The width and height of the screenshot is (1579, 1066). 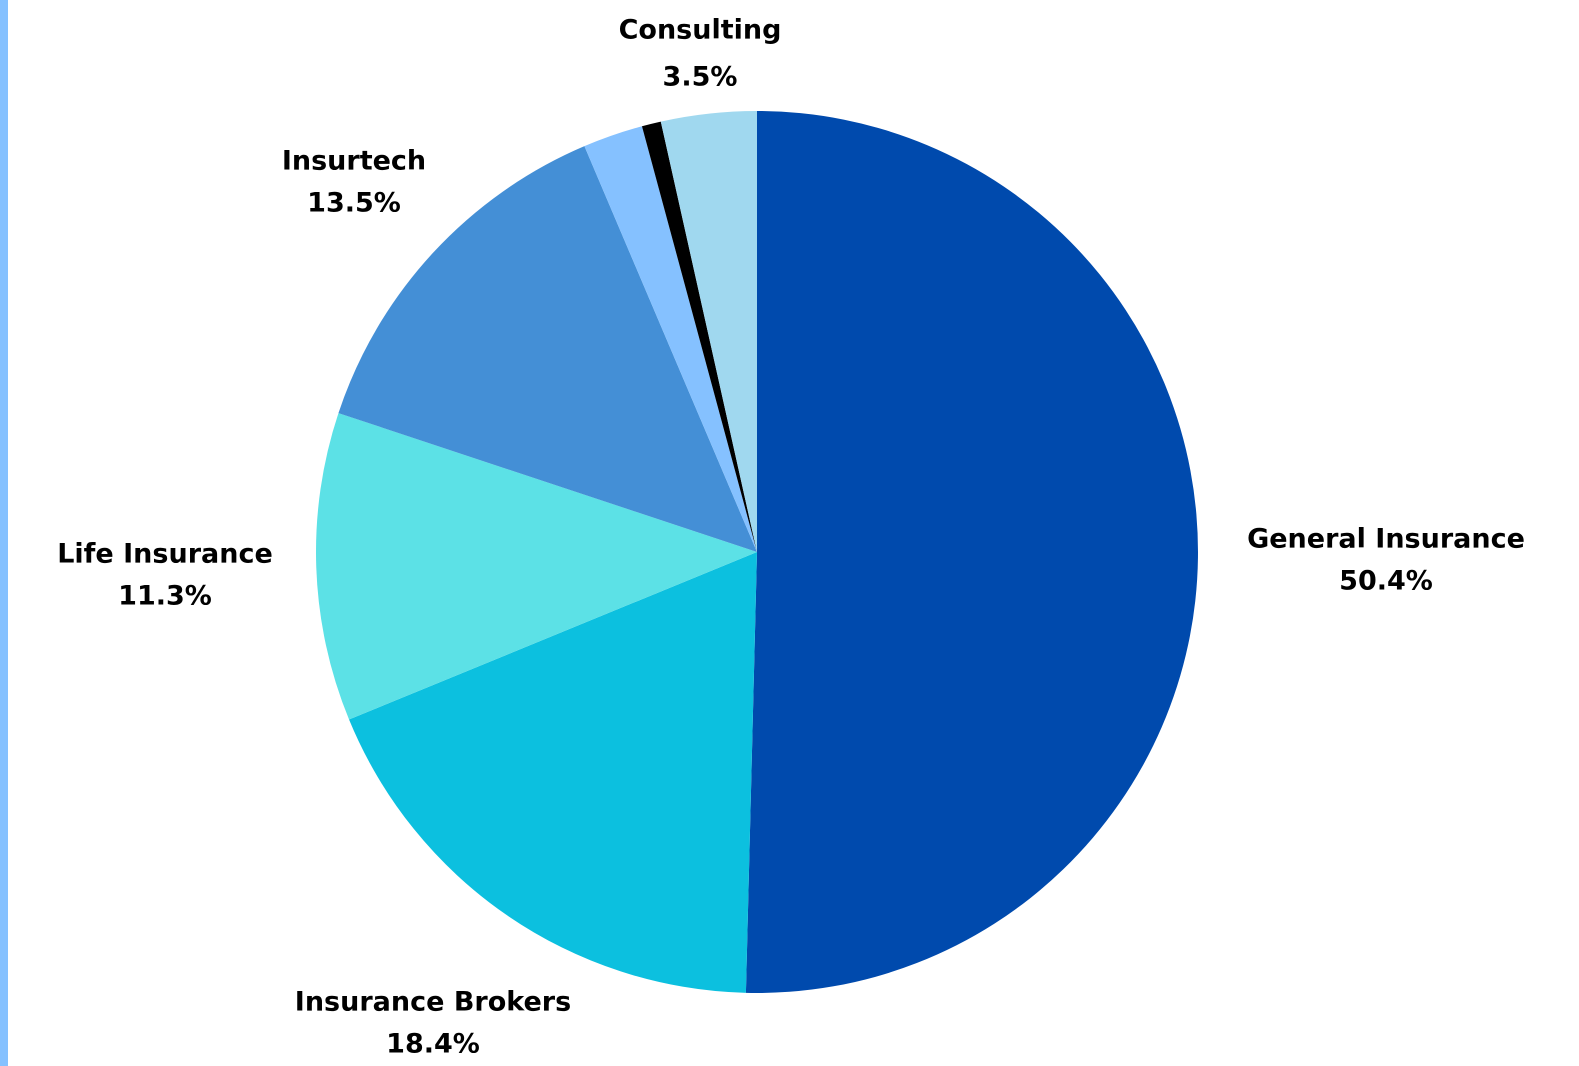 I want to click on side-strip, so click(x=4, y=533).